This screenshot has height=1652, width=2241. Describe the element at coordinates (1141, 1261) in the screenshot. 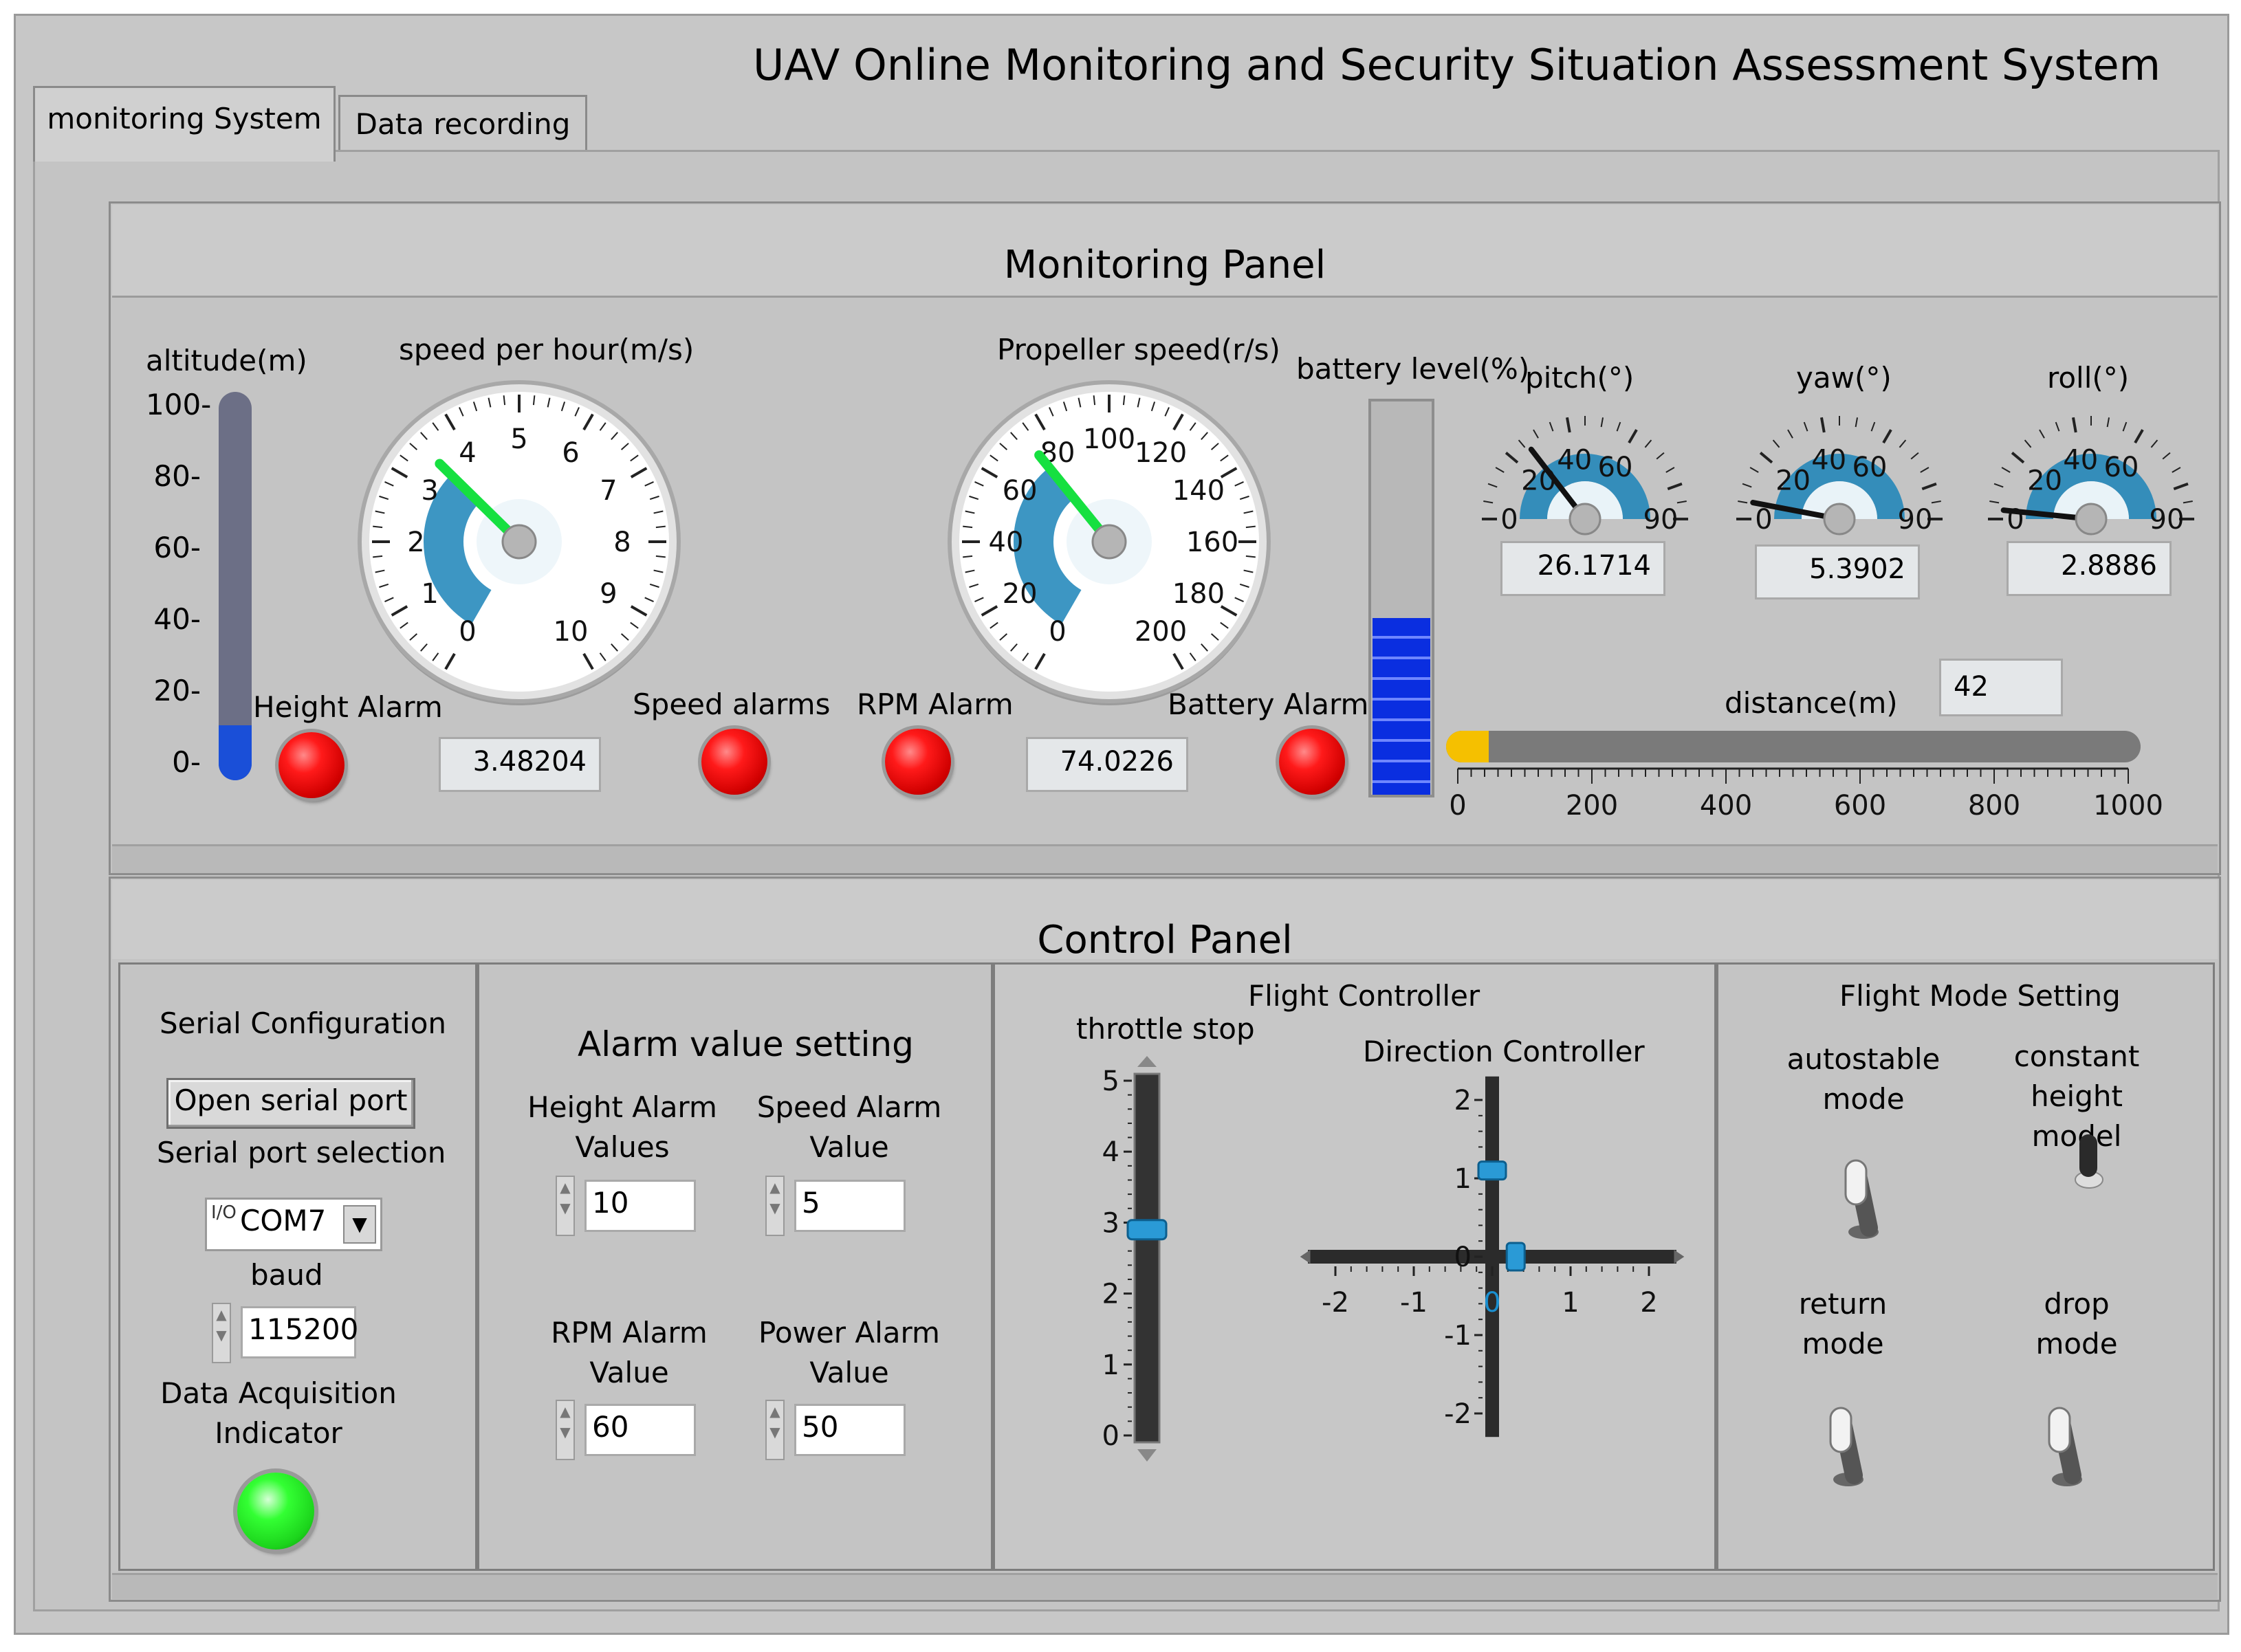

I see `throttle-slider: 5 4 3 2 1 0` at that location.